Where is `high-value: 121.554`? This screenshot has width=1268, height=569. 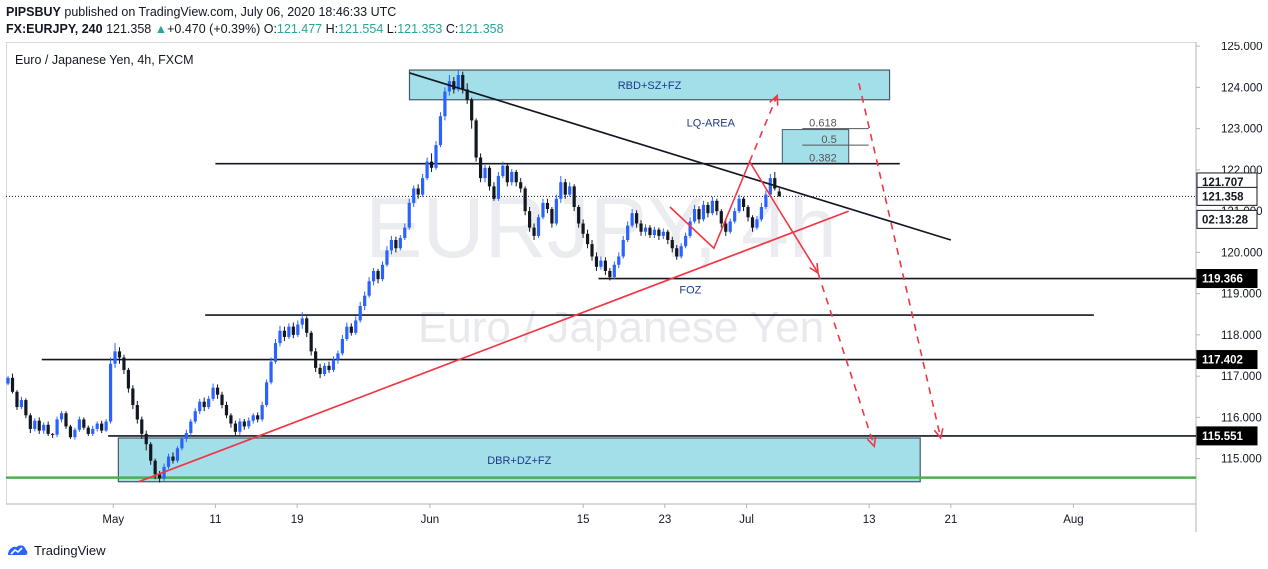 high-value: 121.554 is located at coordinates (361, 29).